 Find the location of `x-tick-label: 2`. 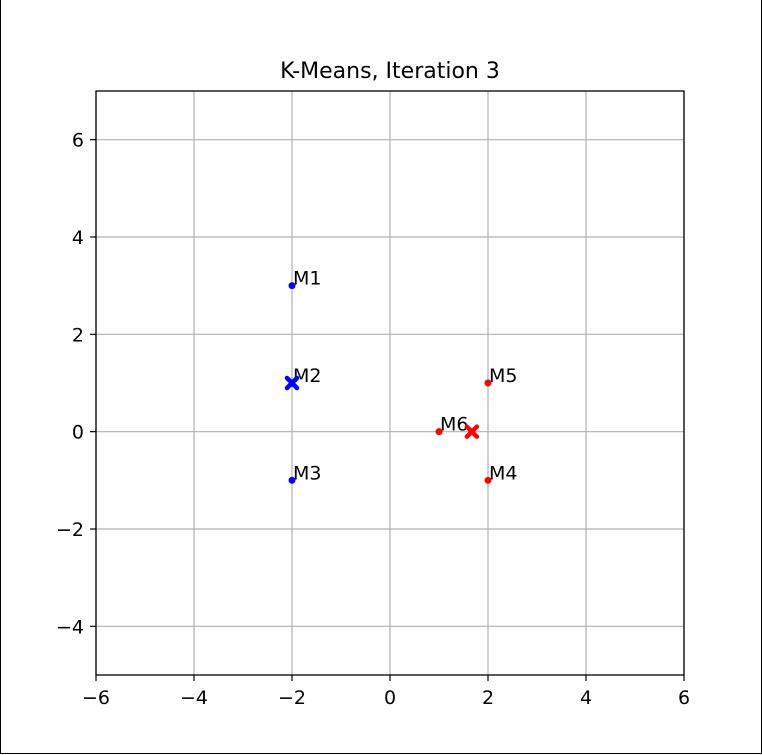

x-tick-label: 2 is located at coordinates (488, 698).